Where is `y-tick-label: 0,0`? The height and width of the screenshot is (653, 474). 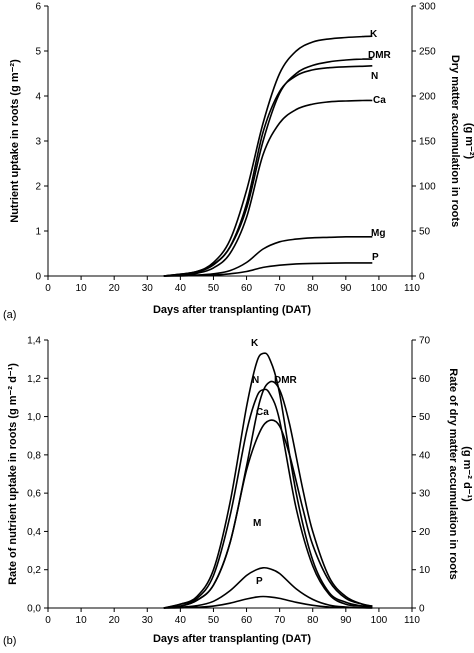 y-tick-label: 0,0 is located at coordinates (34, 609).